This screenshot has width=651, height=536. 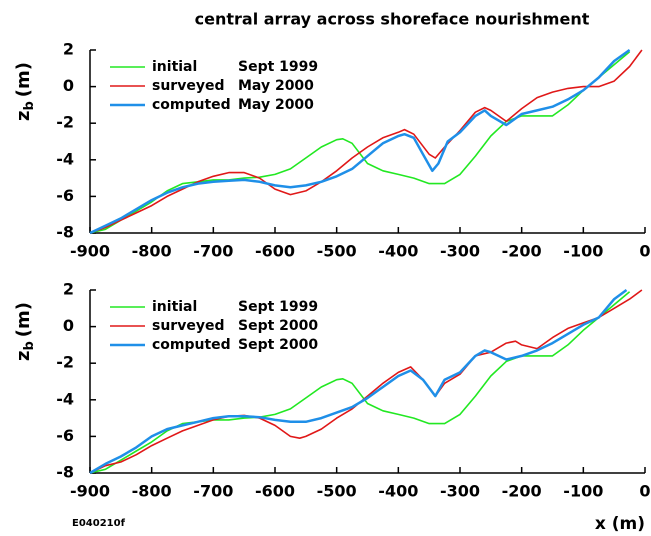 What do you see at coordinates (99, 523) in the screenshot?
I see `annotation: E040210f` at bounding box center [99, 523].